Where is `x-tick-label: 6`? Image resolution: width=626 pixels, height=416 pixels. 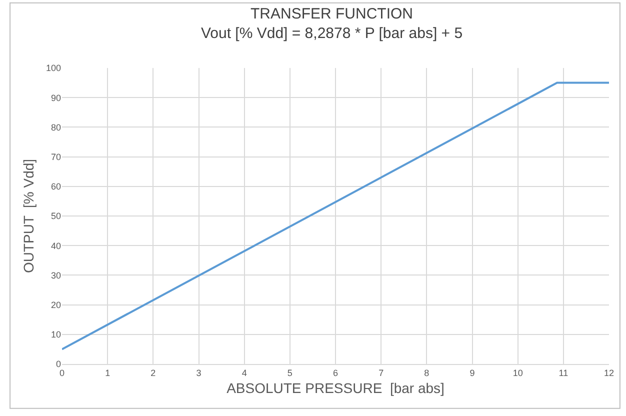 x-tick-label: 6 is located at coordinates (335, 373).